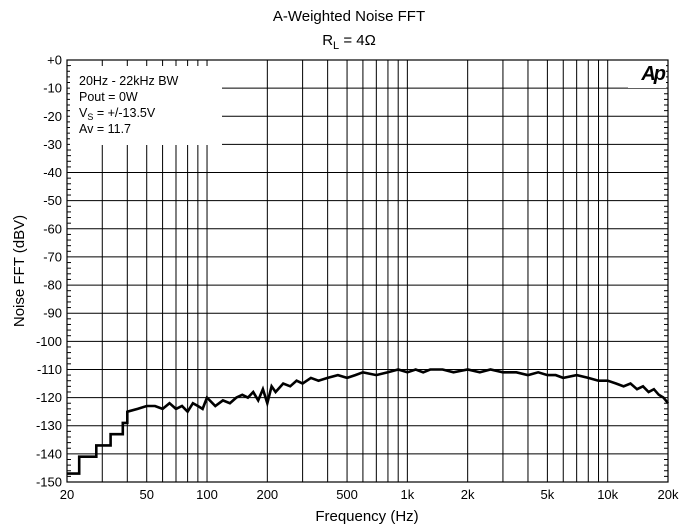 This screenshot has height=527, width=689. I want to click on ap-logo: Ap, so click(652, 74).